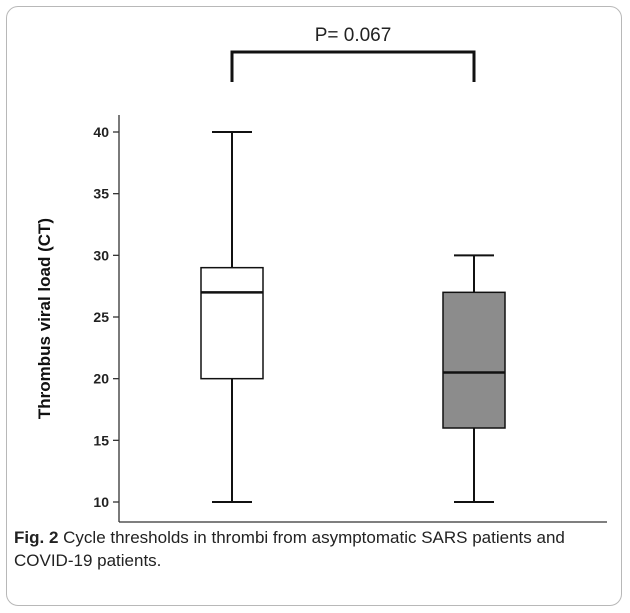  I want to click on y-tick-label: 35, so click(101, 194).